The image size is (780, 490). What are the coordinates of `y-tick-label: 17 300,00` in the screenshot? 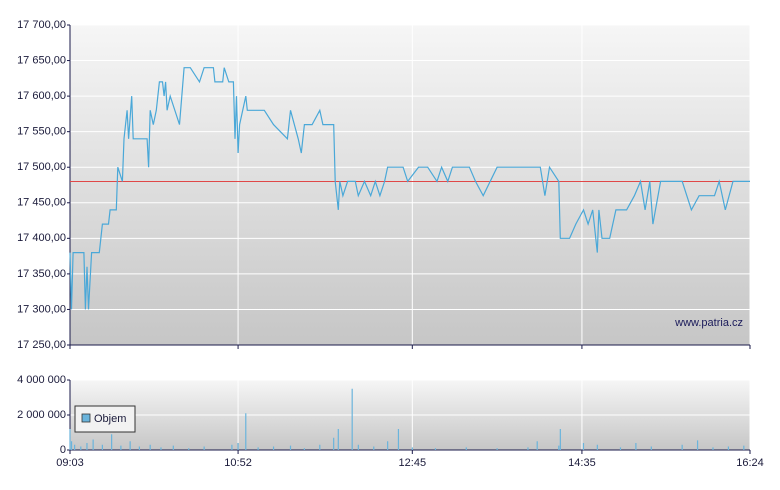 It's located at (41, 309).